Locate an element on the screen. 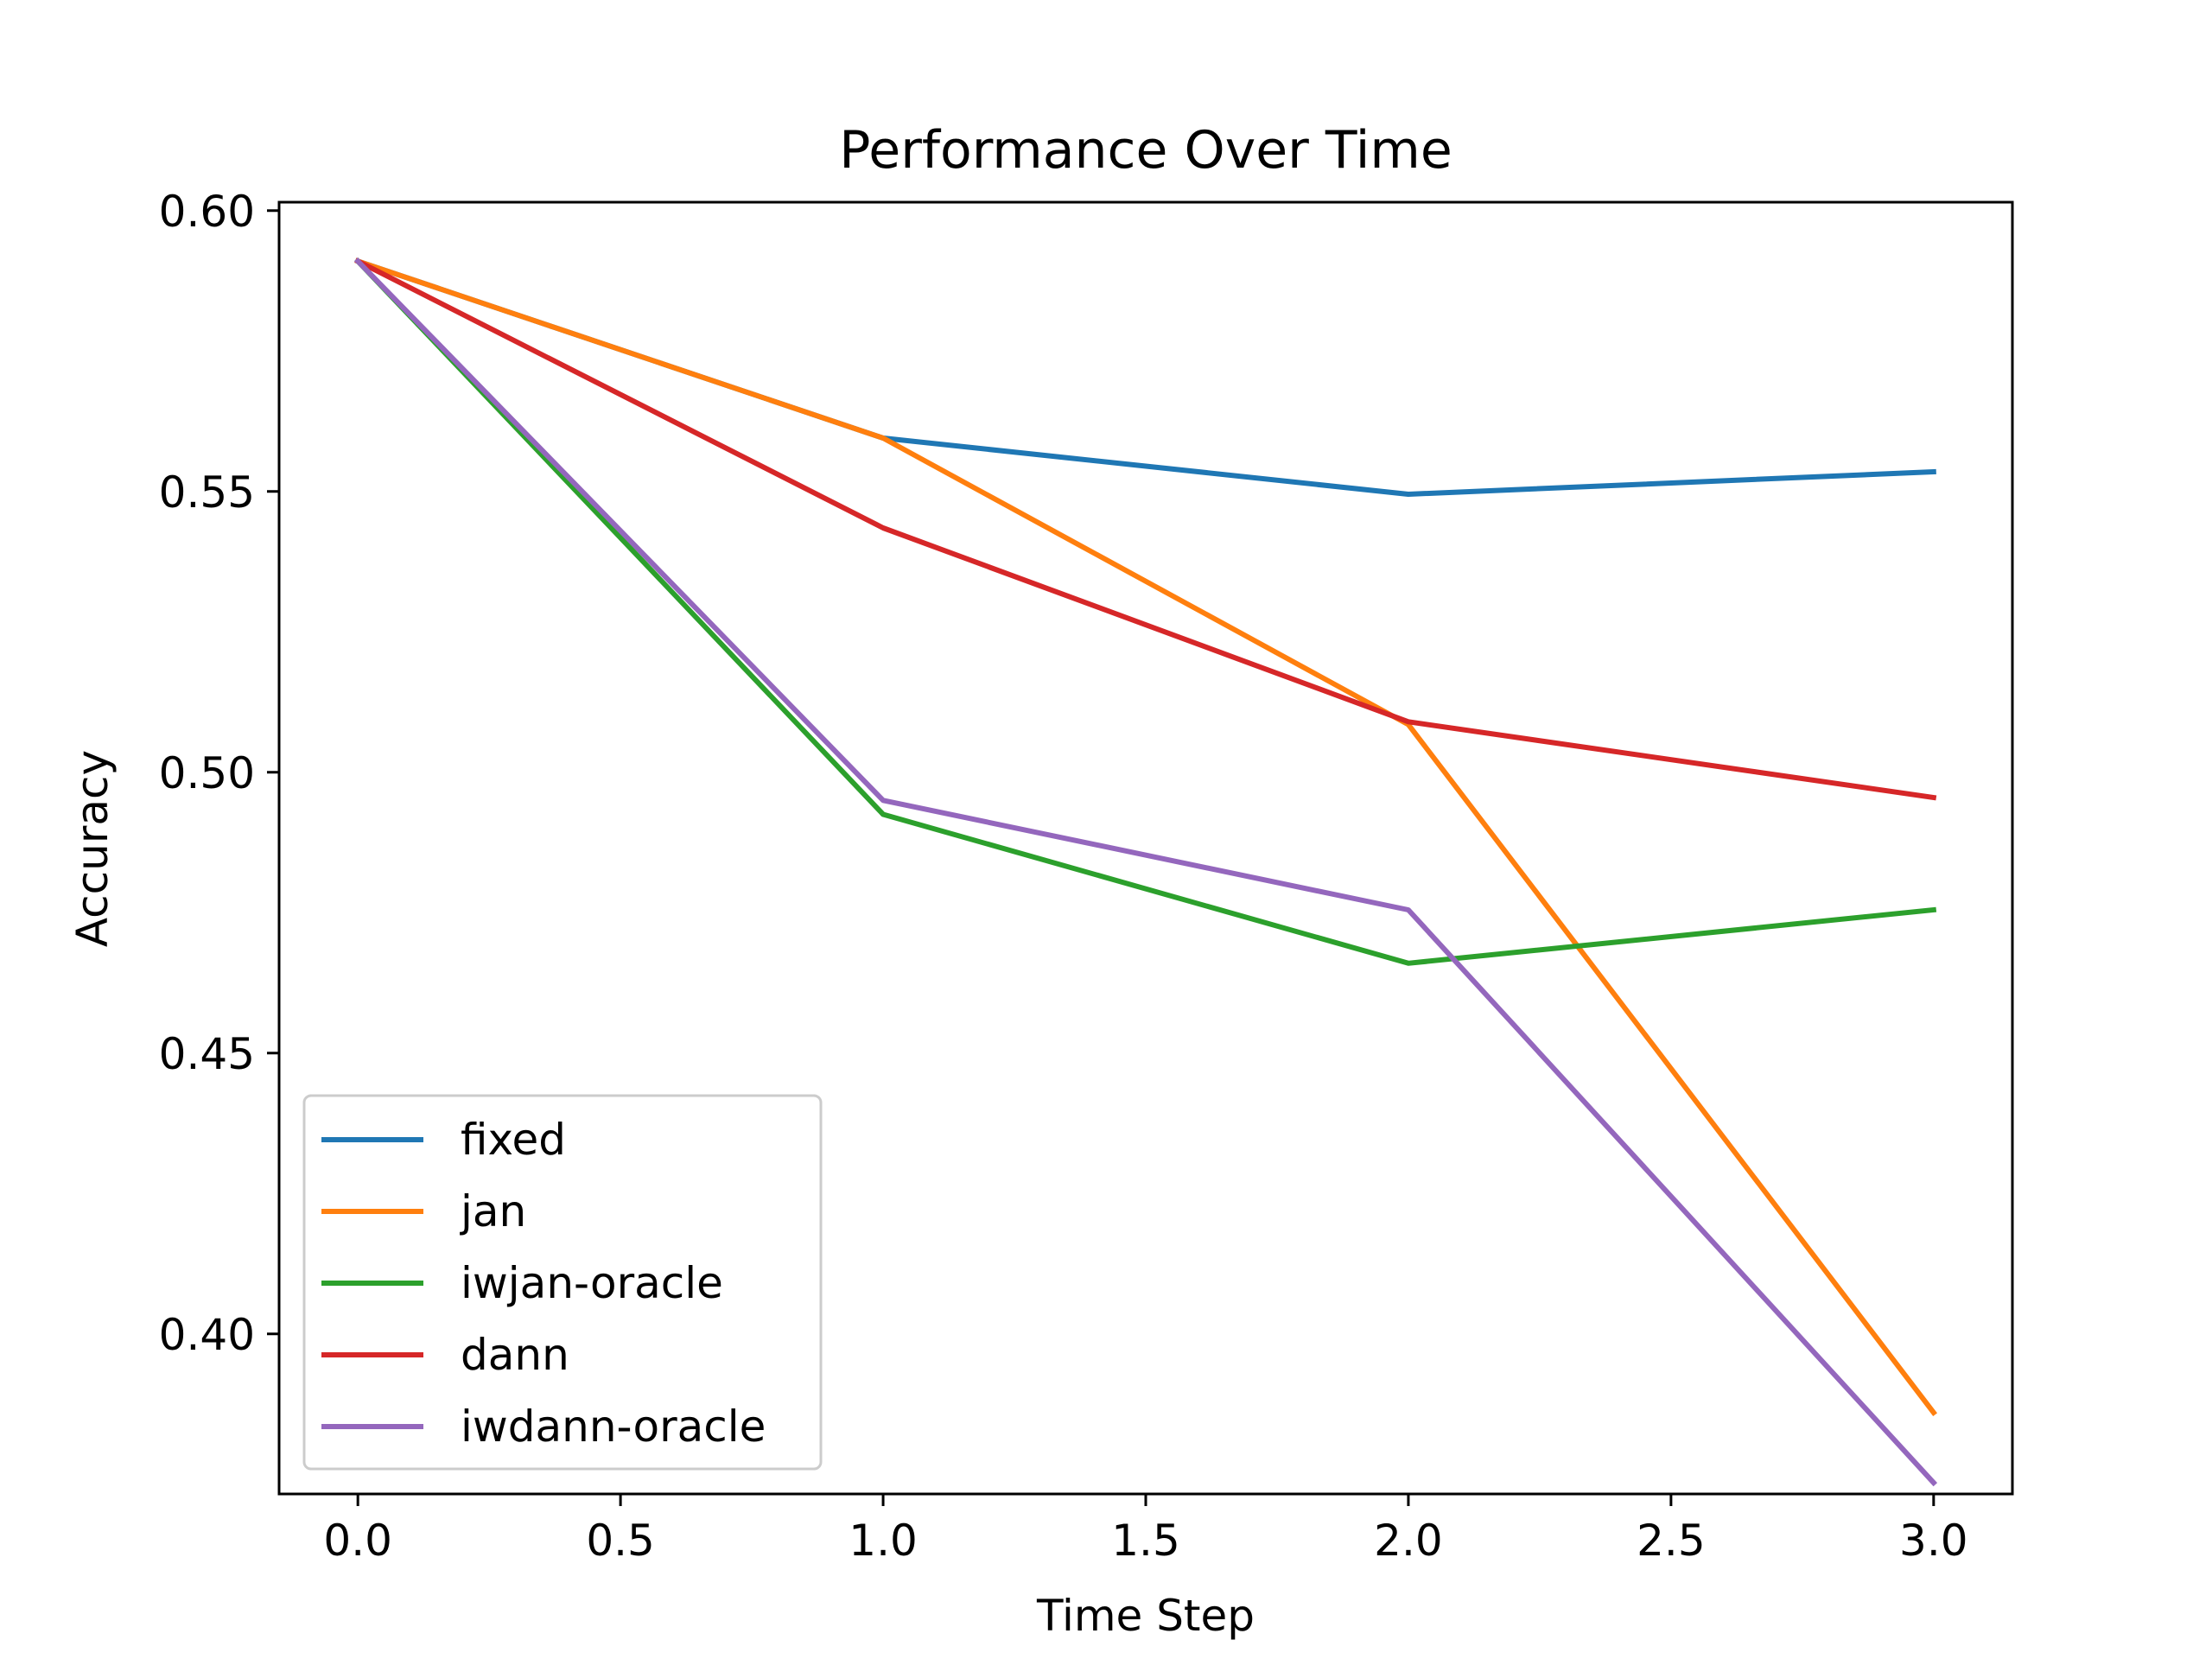  legend-label-iwjan-oracle: iwjan-oracle is located at coordinates (592, 1283).